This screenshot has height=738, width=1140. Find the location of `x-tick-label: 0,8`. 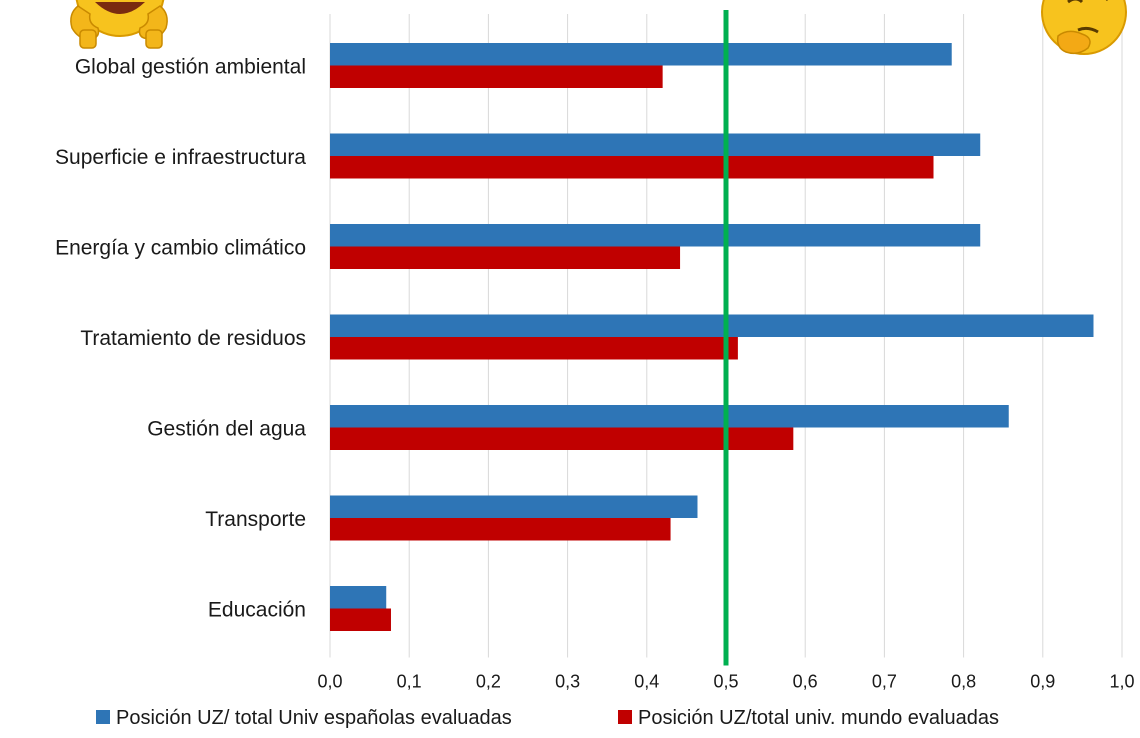

x-tick-label: 0,8 is located at coordinates (963, 682).